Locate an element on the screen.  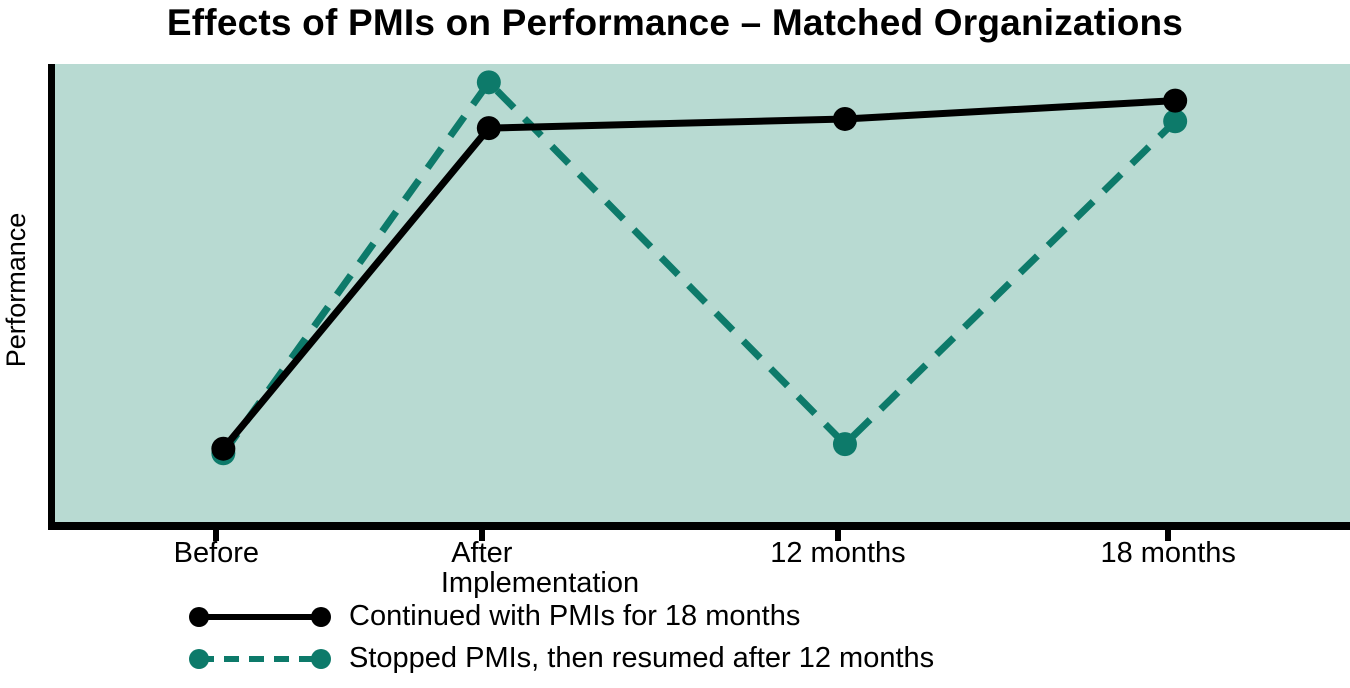
x-axis-label: Implementation is located at coordinates (540, 583).